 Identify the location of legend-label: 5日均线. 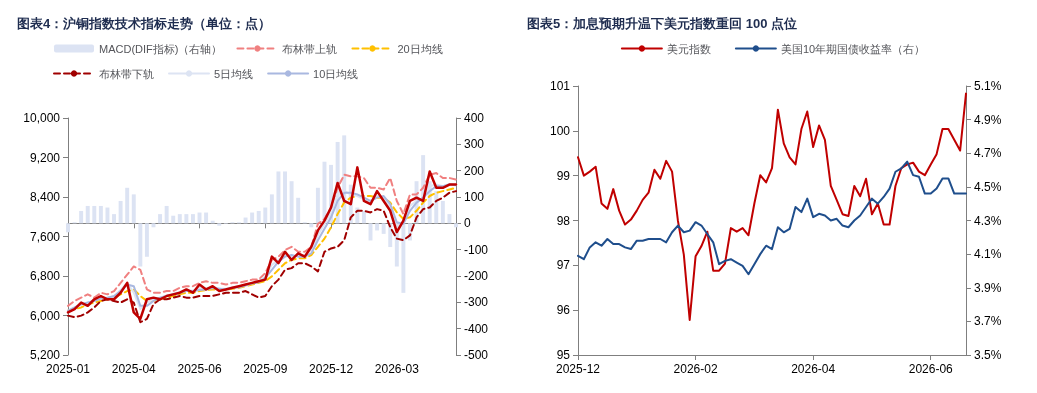
(234, 73).